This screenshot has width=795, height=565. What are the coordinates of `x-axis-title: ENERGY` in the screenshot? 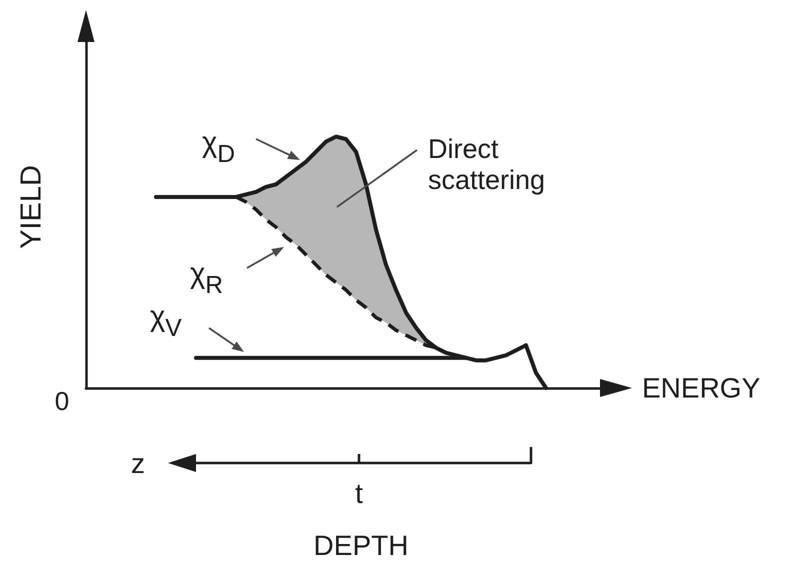 It's located at (701, 388).